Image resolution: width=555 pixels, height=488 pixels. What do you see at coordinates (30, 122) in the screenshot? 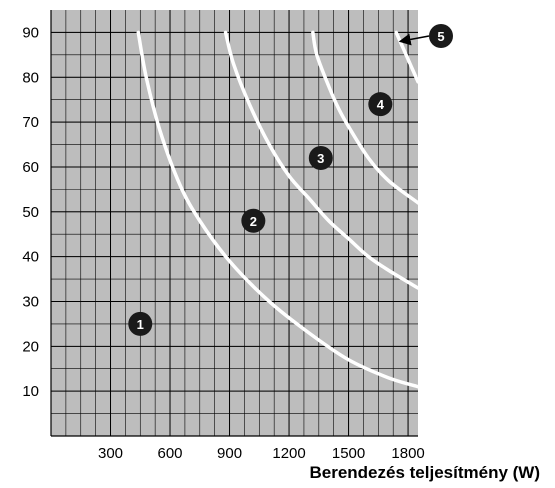
I see `y-tick-label: 70` at bounding box center [30, 122].